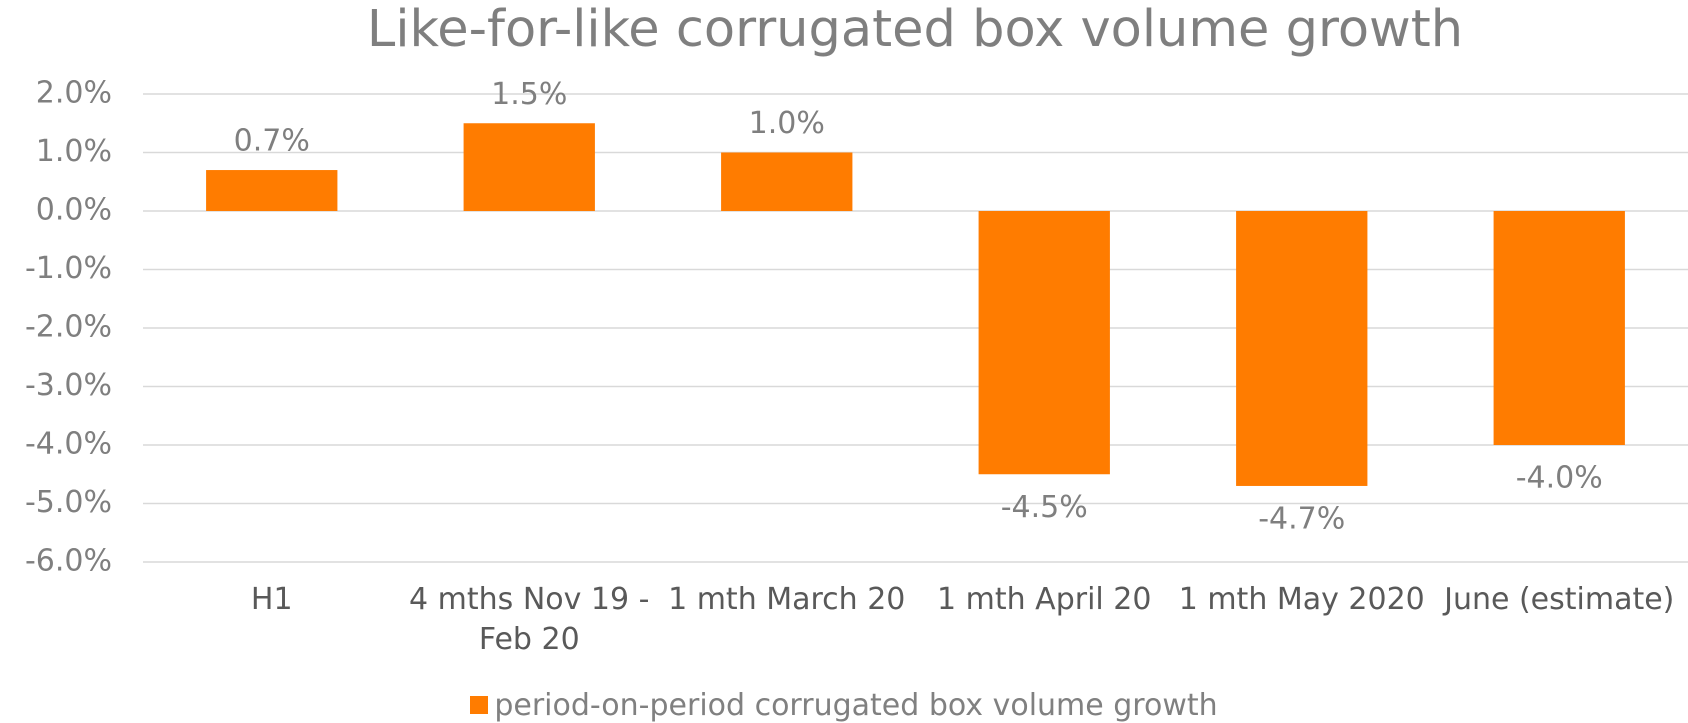 This screenshot has height=723, width=1688. I want to click on x-tick-label: 4 mths Nov 19 - Feb 20, so click(529, 619).